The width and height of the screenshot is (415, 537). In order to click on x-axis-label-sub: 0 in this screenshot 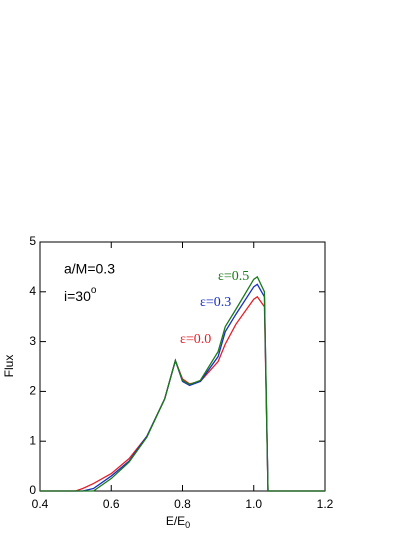, I will do `click(187, 525)`.